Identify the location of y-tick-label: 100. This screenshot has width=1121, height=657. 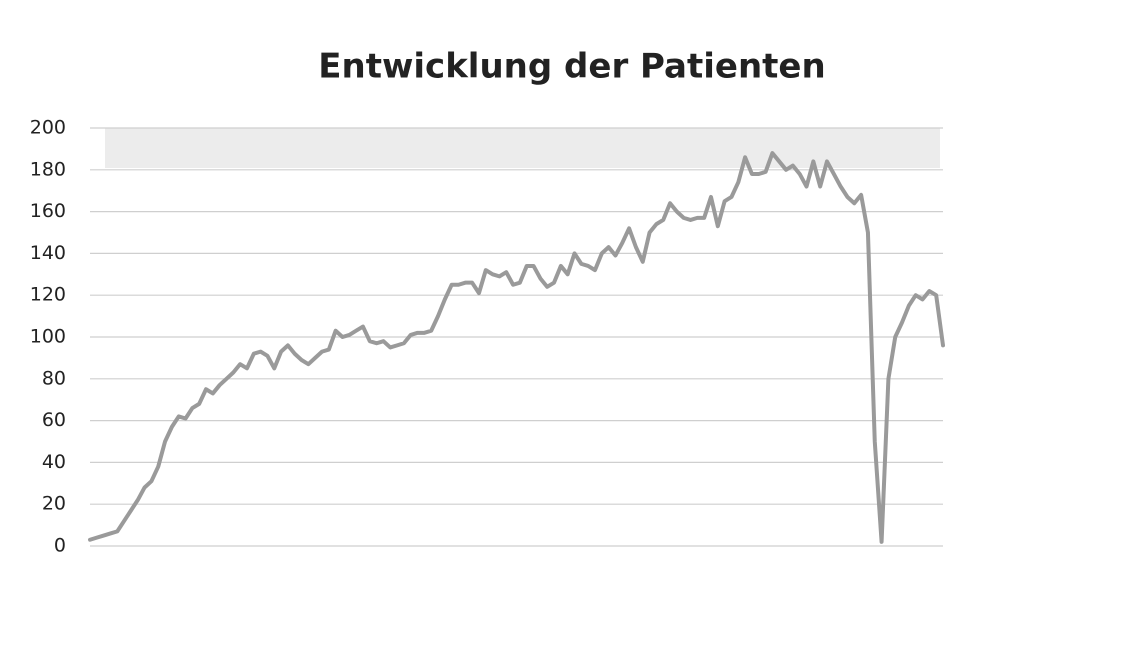
(48, 337).